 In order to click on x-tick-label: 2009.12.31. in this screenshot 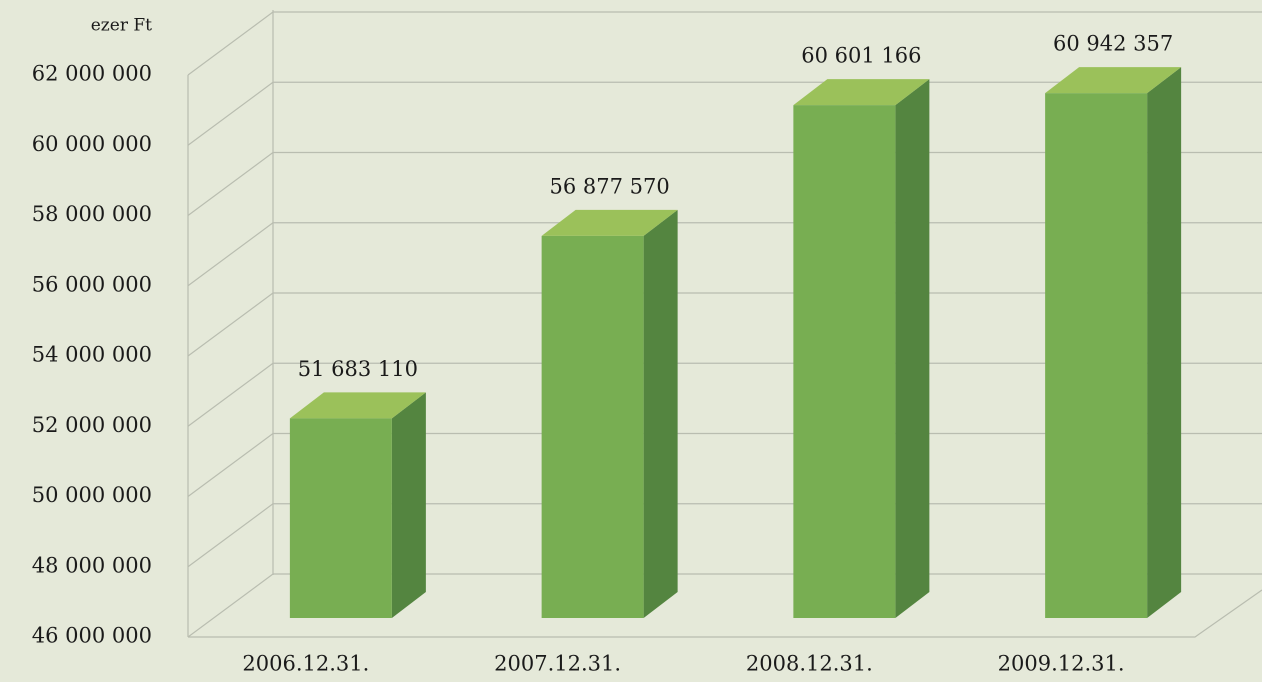, I will do `click(1061, 664)`.